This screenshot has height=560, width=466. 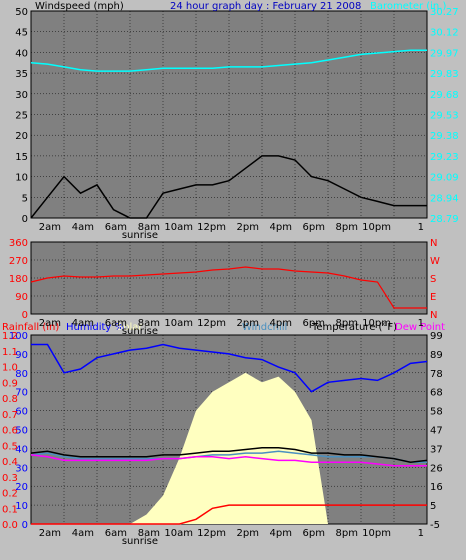 I want to click on rain-tick-label: 1.2, so click(x=10, y=336).